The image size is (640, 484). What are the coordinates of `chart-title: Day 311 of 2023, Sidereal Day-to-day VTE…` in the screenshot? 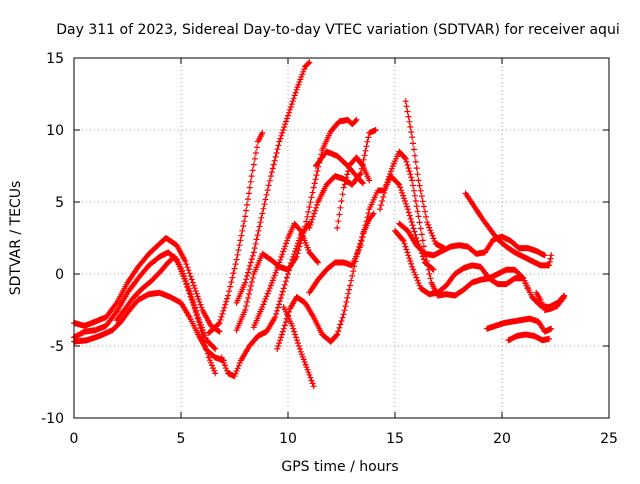 It's located at (337, 30).